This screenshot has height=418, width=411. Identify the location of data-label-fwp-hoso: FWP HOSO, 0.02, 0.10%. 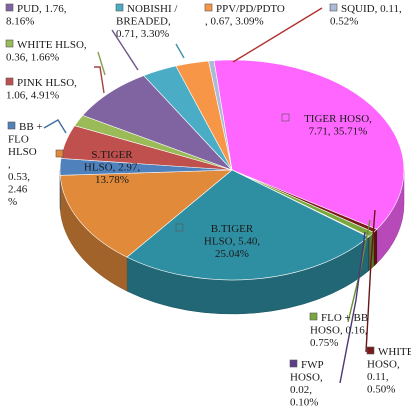
(307, 384).